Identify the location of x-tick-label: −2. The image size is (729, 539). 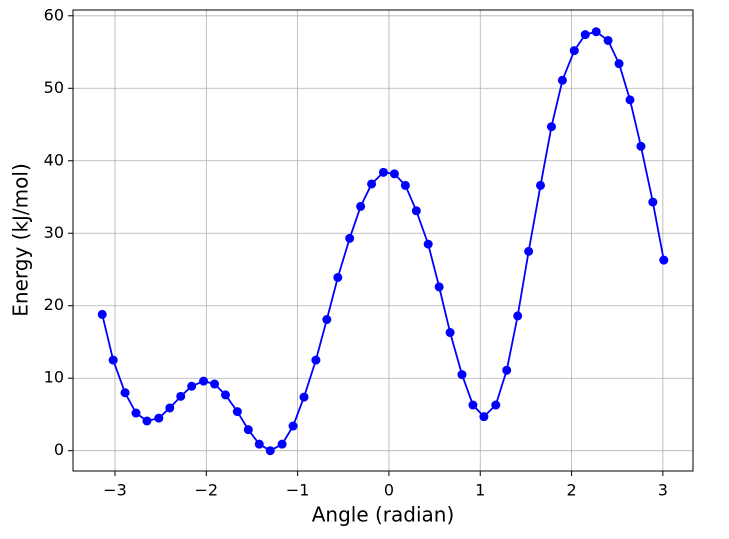
(207, 490).